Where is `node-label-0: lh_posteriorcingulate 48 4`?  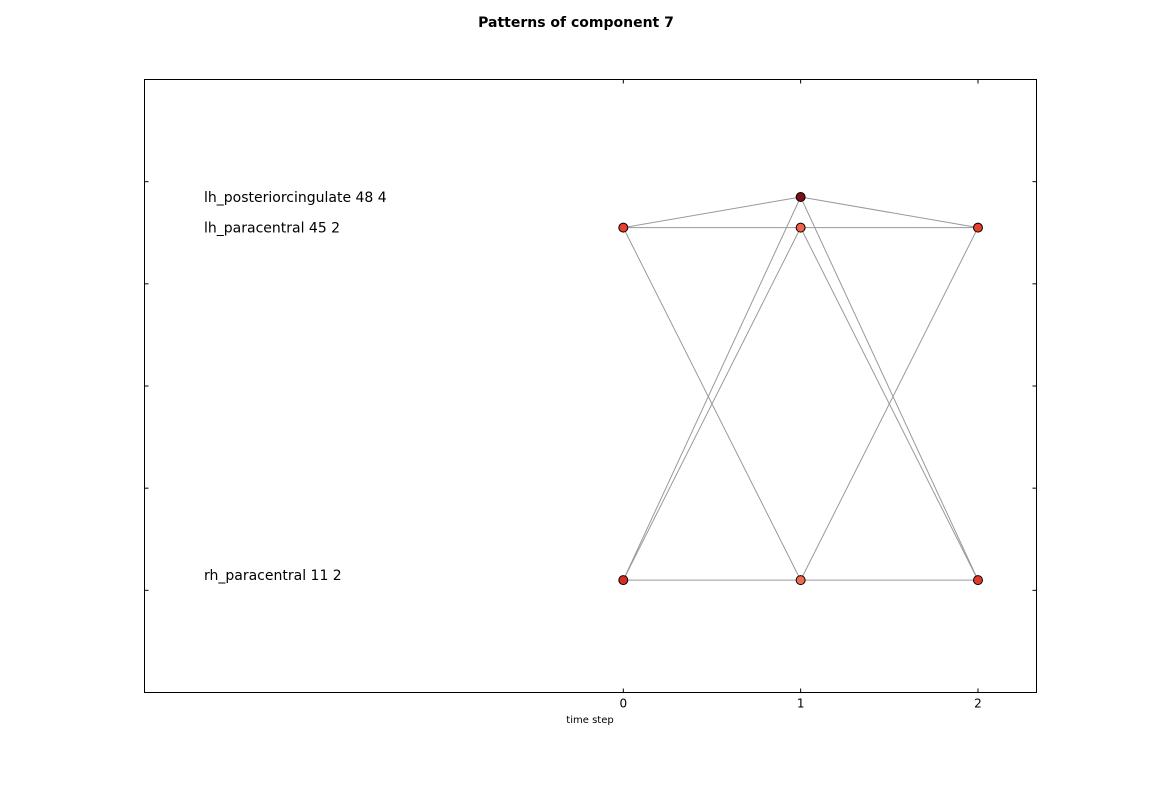
node-label-0: lh_posteriorcingulate 48 4 is located at coordinates (295, 198).